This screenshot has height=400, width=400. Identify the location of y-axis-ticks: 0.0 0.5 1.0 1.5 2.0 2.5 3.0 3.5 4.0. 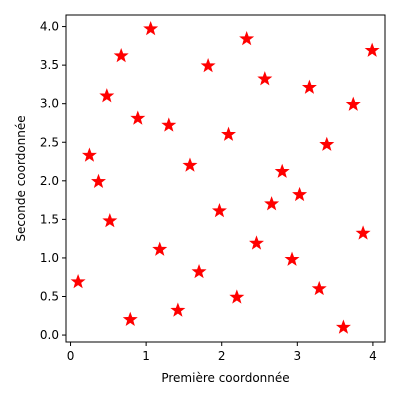
(53, 181).